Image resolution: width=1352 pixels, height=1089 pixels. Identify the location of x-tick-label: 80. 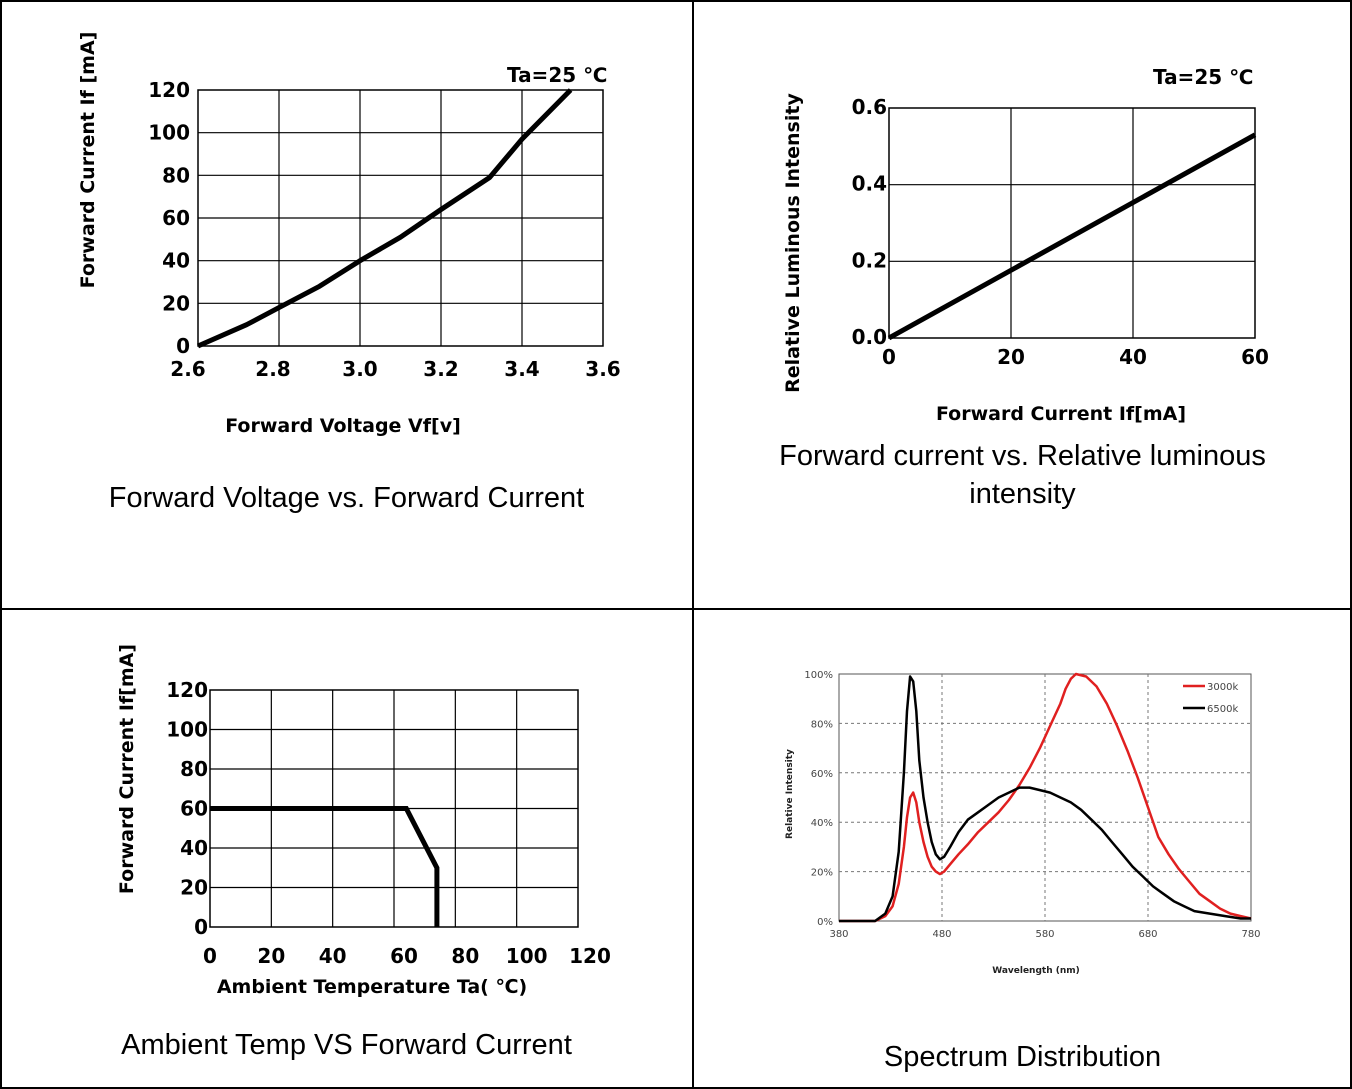
(465, 956).